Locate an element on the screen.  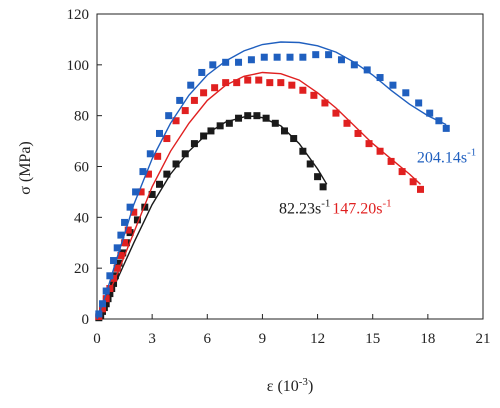
x-tick-label: 3 is located at coordinates (152, 339).